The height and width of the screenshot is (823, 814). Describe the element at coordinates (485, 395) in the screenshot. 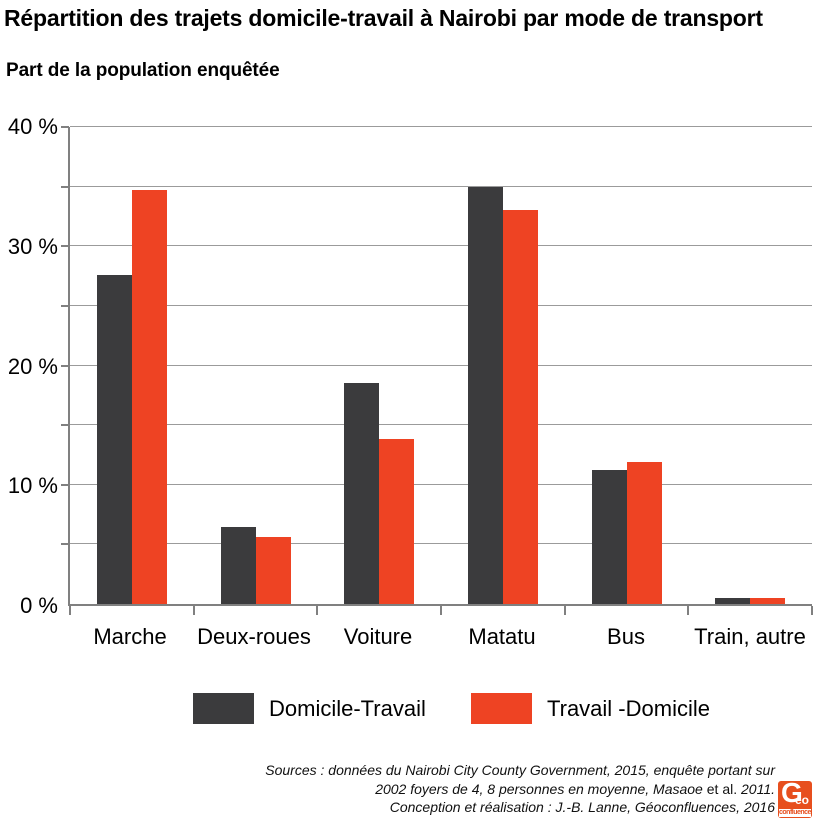

I see `bar-domicile-travail-matatu` at that location.